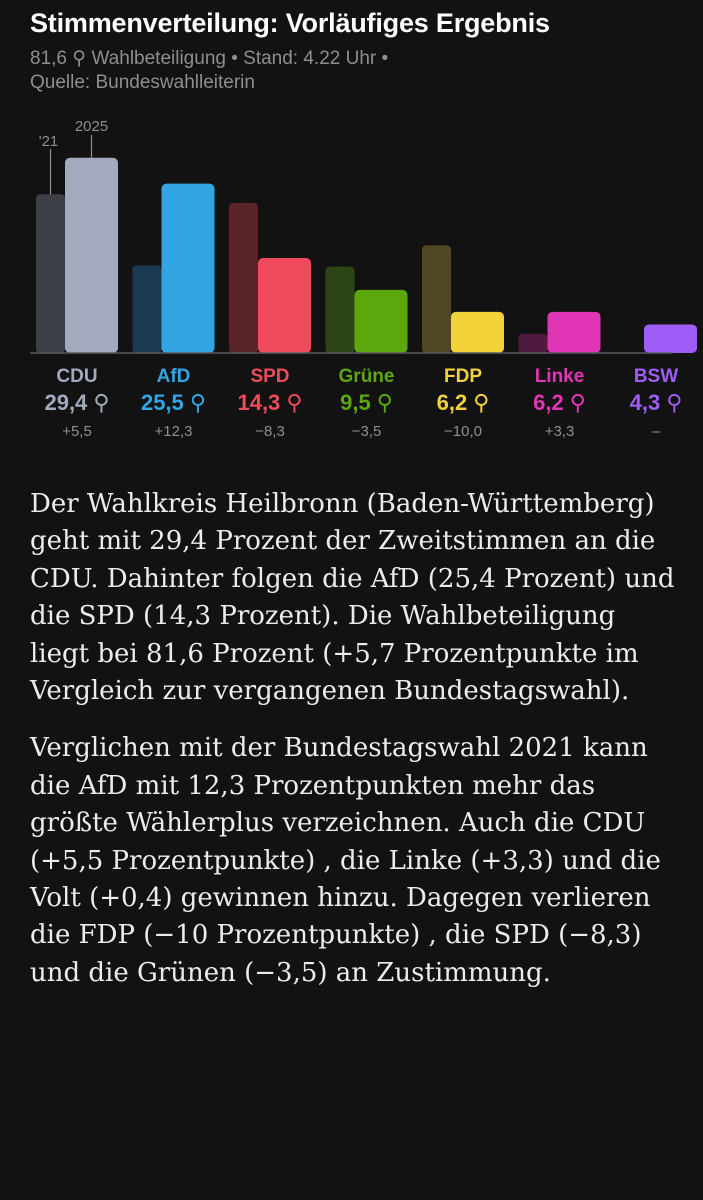 This screenshot has width=703, height=1200. Describe the element at coordinates (574, 332) in the screenshot. I see `bar-2025-linke` at that location.